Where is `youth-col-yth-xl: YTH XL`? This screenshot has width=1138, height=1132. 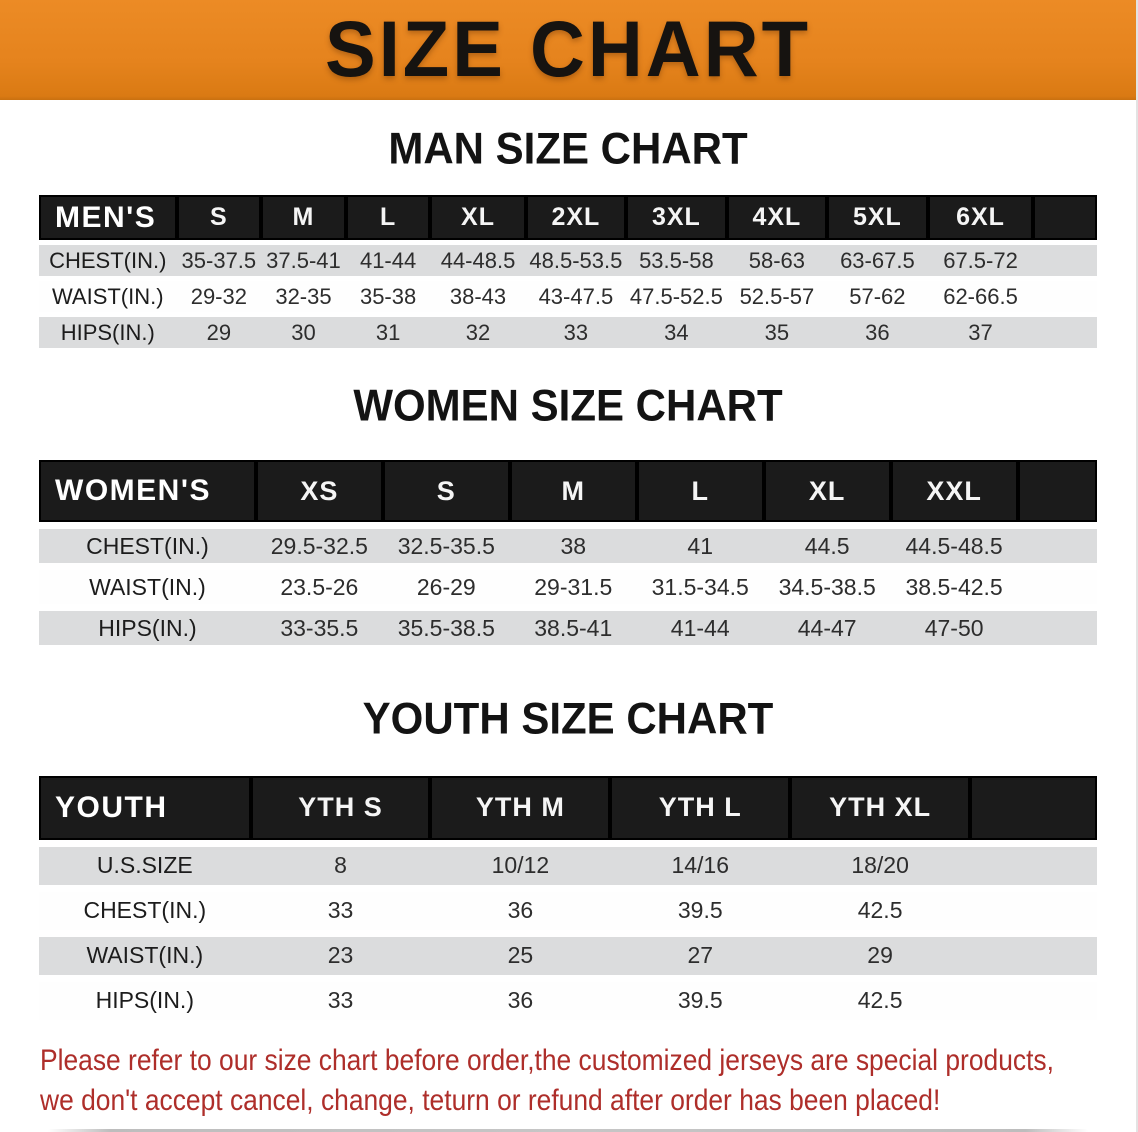
youth-col-yth-xl: YTH XL is located at coordinates (880, 808).